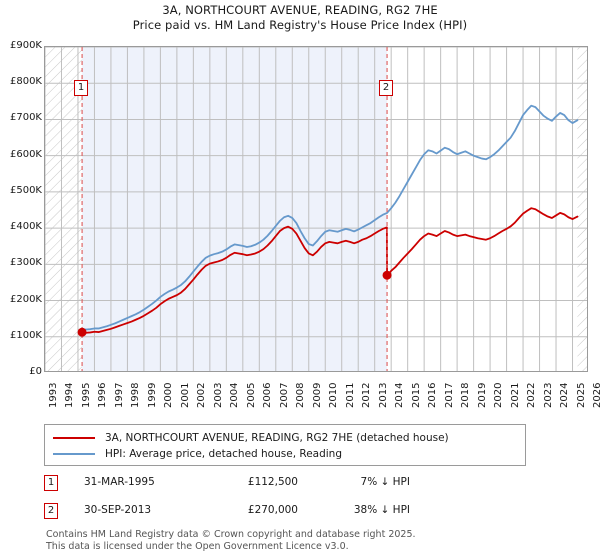 This screenshot has width=600, height=560. I want to click on x-axis-tick-label: 2019, so click(482, 395).